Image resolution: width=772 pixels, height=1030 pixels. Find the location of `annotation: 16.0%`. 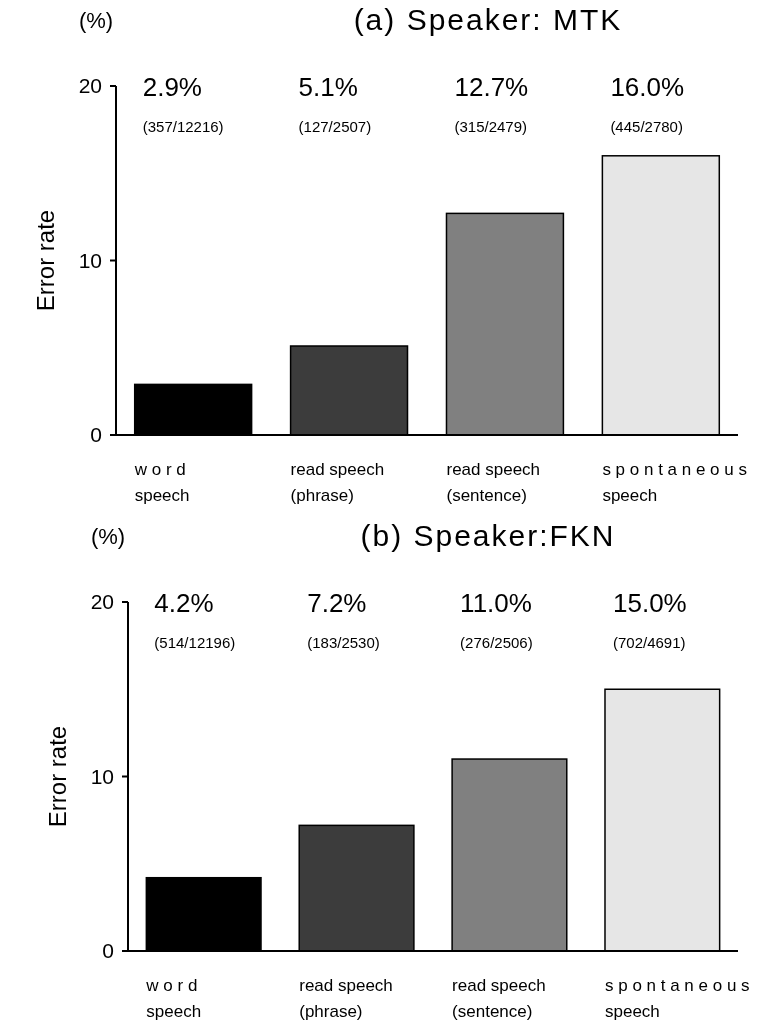

annotation: 16.0% is located at coordinates (647, 87).